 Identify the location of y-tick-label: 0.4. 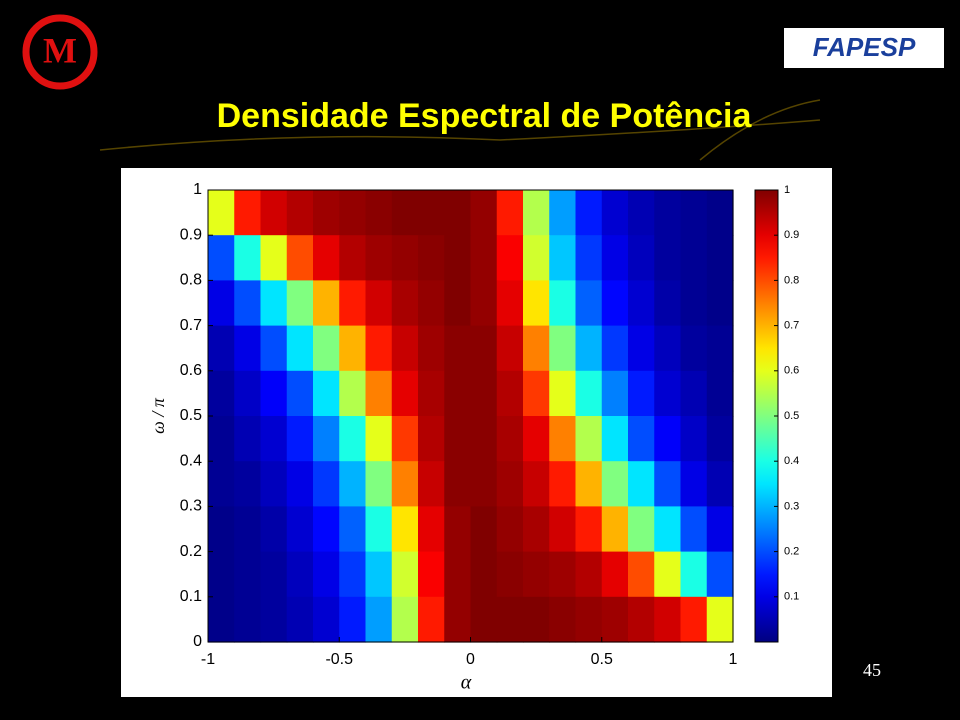
(191, 460).